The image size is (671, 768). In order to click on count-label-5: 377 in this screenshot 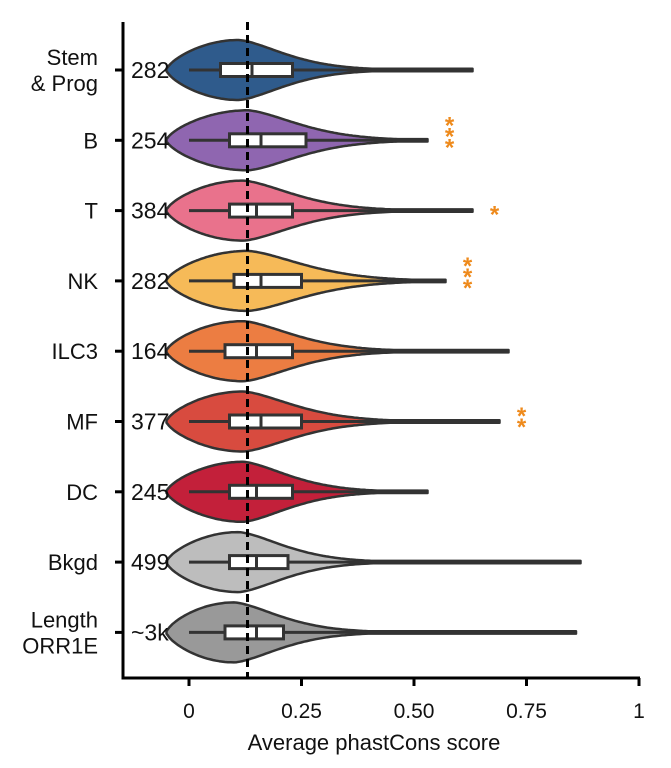, I will do `click(150, 422)`.